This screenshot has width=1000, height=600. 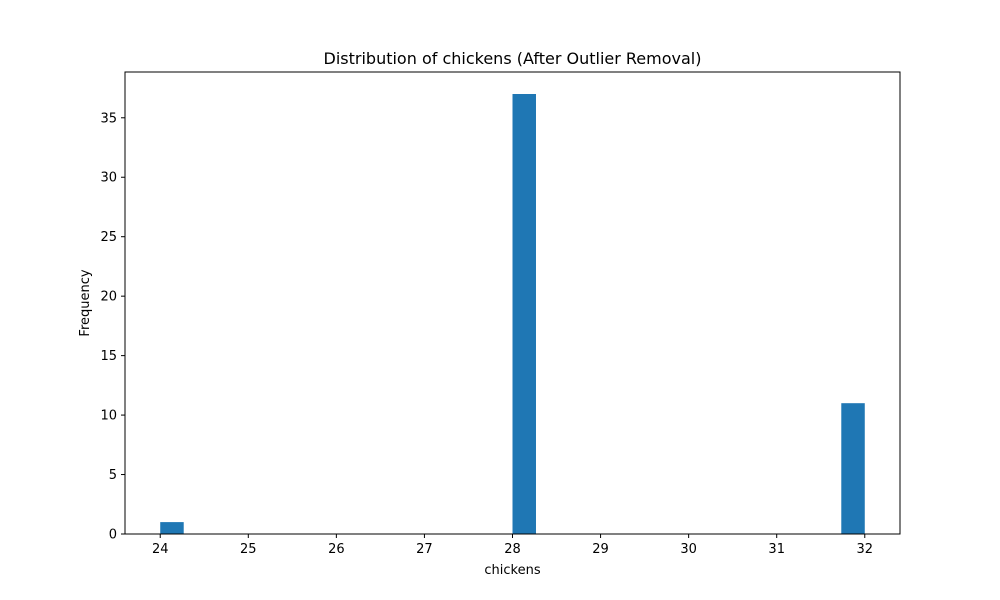 I want to click on y-tick-label: 15, so click(x=108, y=356).